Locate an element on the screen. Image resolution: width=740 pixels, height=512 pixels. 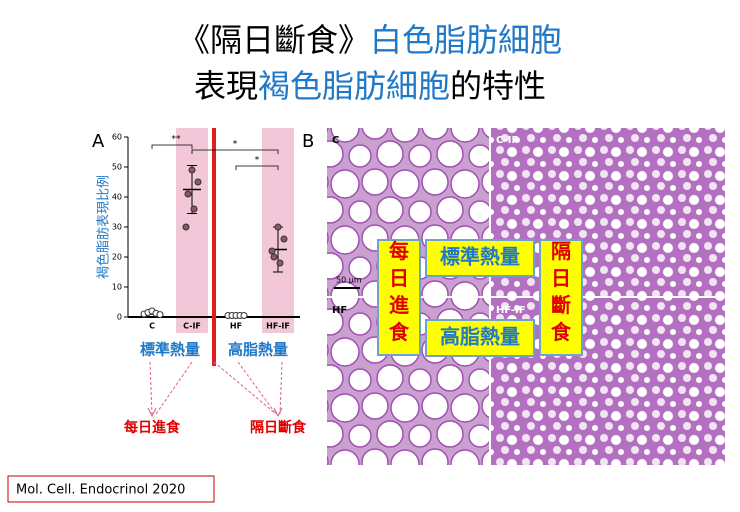
image-label: C is located at coordinates (335, 140).